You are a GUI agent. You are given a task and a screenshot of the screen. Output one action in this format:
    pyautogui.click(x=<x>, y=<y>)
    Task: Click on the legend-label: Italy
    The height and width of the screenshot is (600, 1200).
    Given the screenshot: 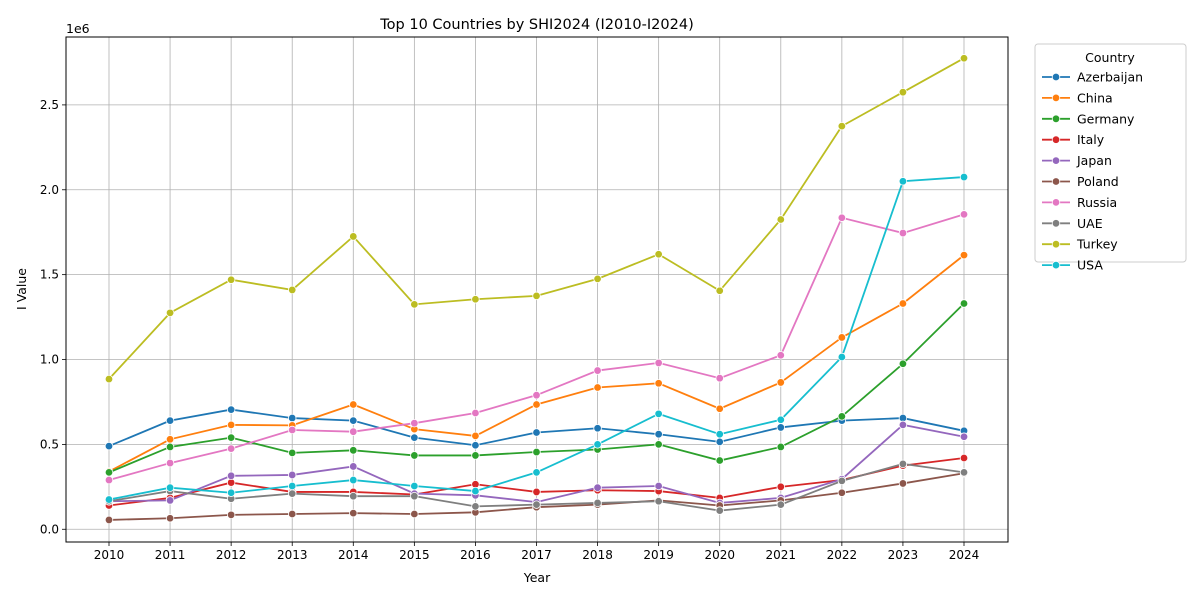 What is the action you would take?
    pyautogui.click(x=1091, y=139)
    